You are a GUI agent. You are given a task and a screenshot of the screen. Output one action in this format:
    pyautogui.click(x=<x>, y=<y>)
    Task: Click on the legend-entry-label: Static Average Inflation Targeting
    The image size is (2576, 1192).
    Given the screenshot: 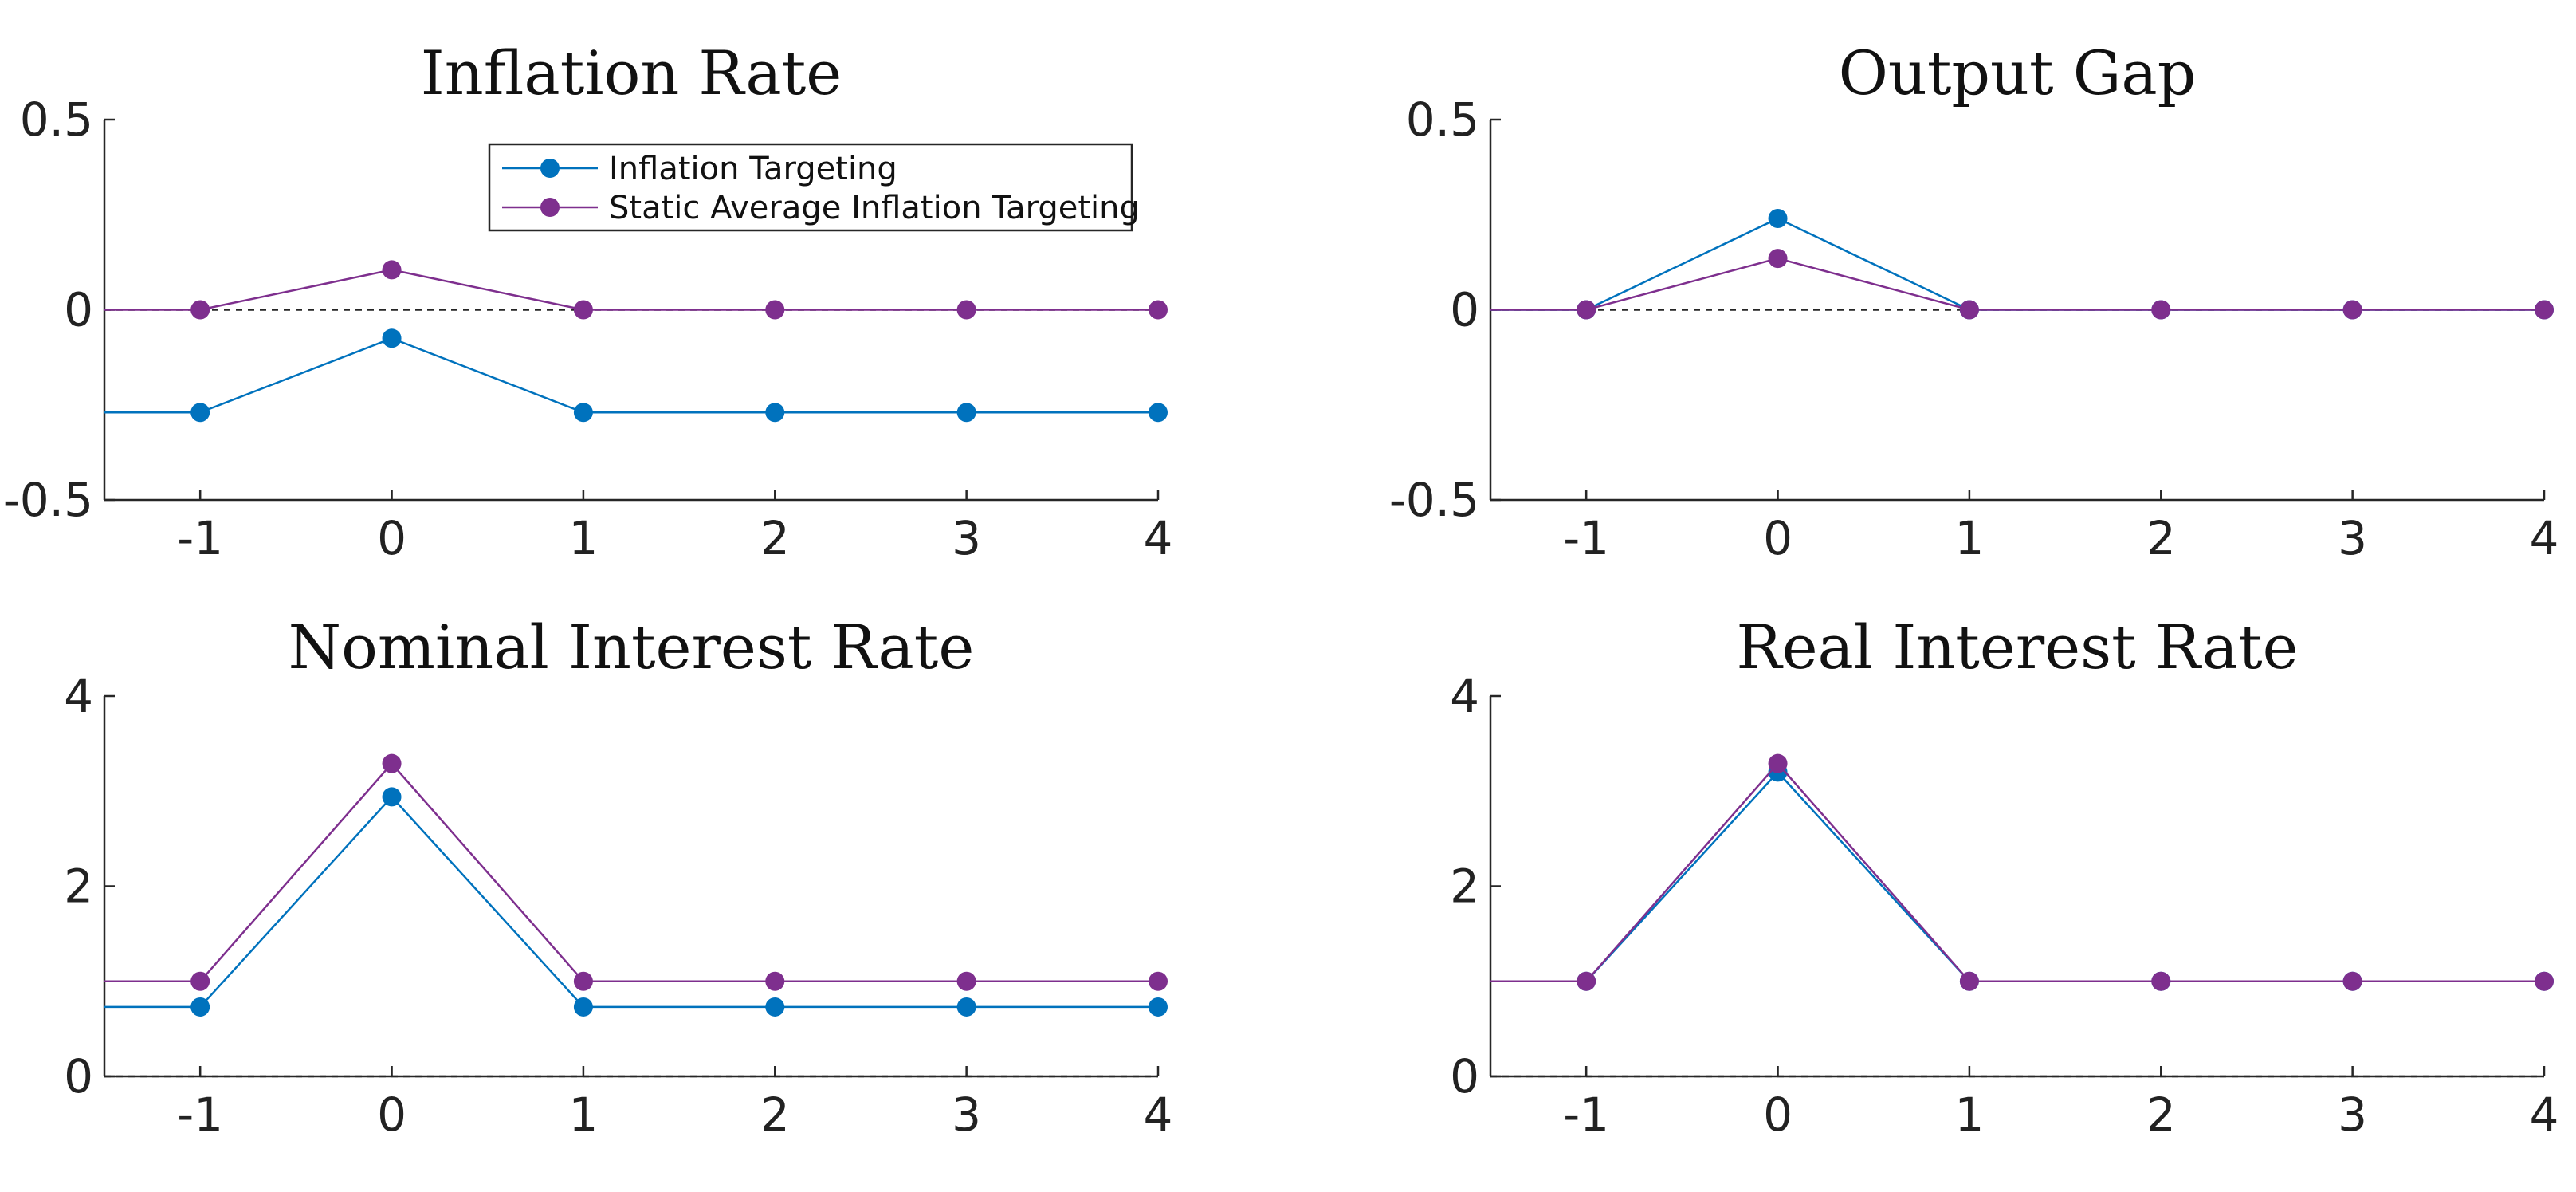 What is the action you would take?
    pyautogui.click(x=874, y=208)
    